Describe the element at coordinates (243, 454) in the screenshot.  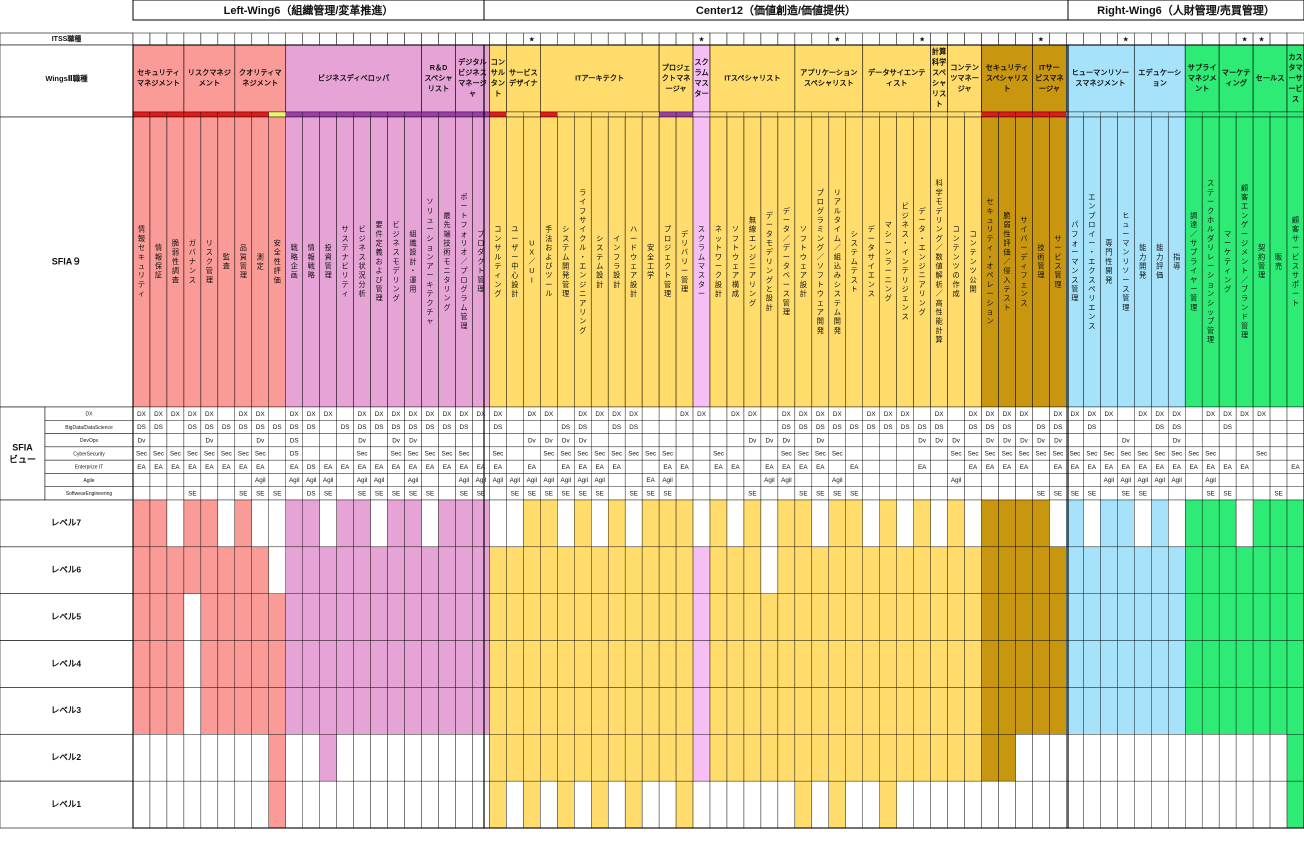
I see `view-cell-tag: Sec` at that location.